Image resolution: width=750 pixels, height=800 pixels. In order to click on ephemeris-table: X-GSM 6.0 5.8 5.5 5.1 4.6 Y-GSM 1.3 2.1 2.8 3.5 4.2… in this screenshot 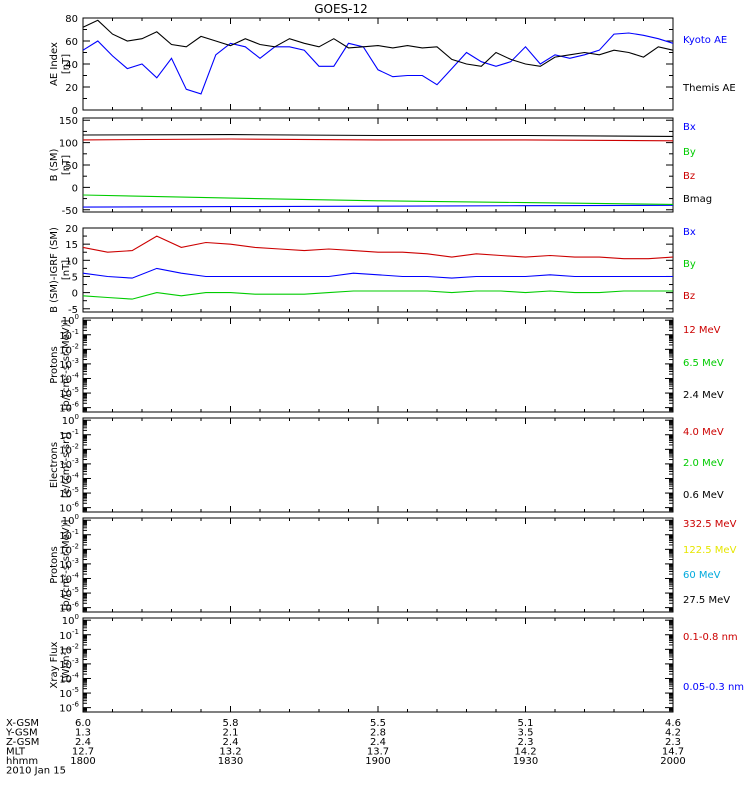, I will do `click(345, 747)`.